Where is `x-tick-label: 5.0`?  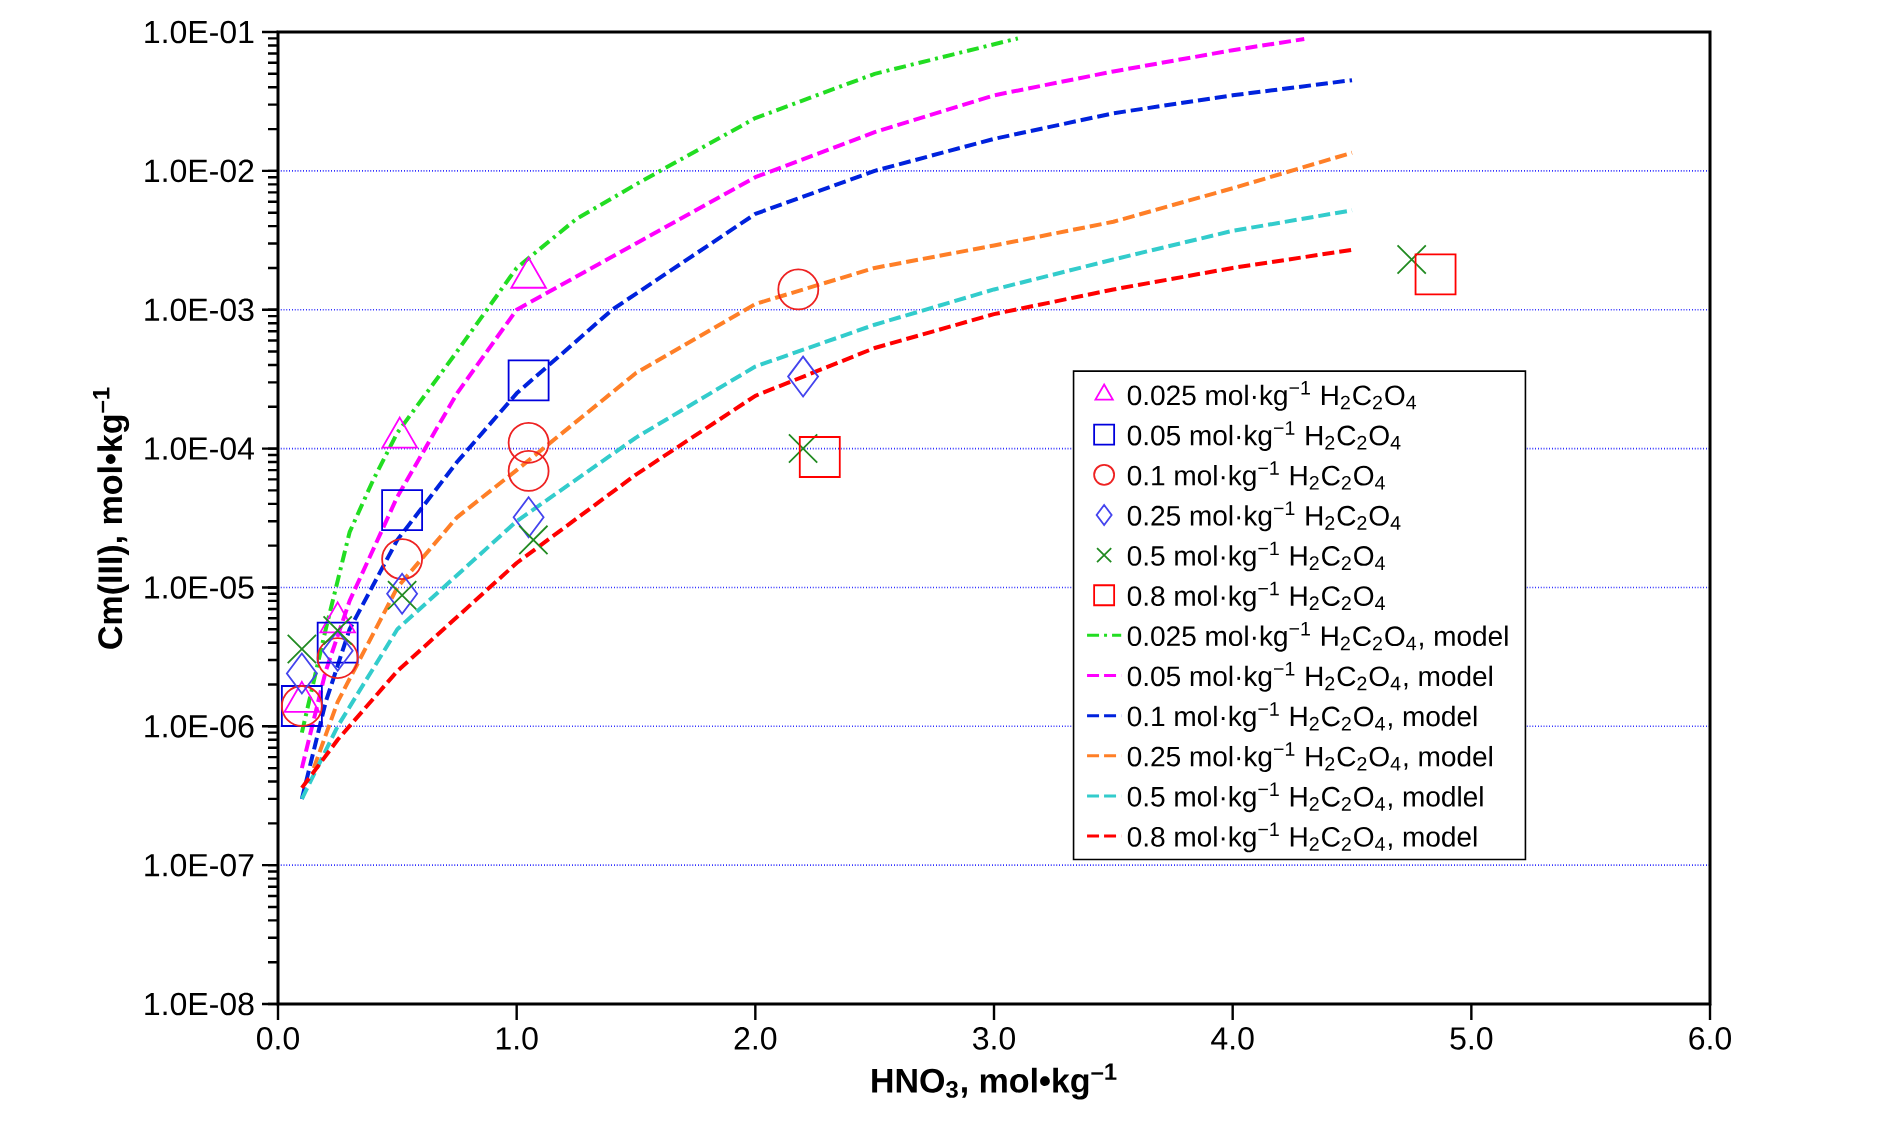 x-tick-label: 5.0 is located at coordinates (1471, 1038).